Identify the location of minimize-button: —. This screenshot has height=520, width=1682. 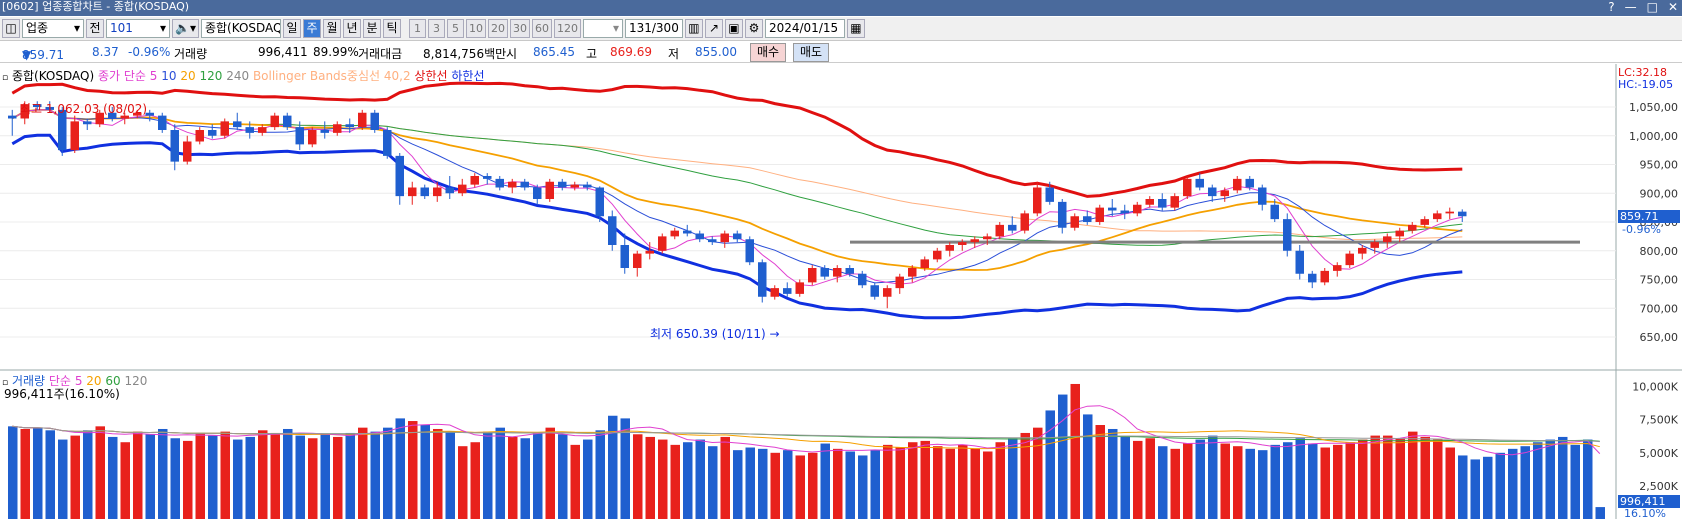
(1630, 7).